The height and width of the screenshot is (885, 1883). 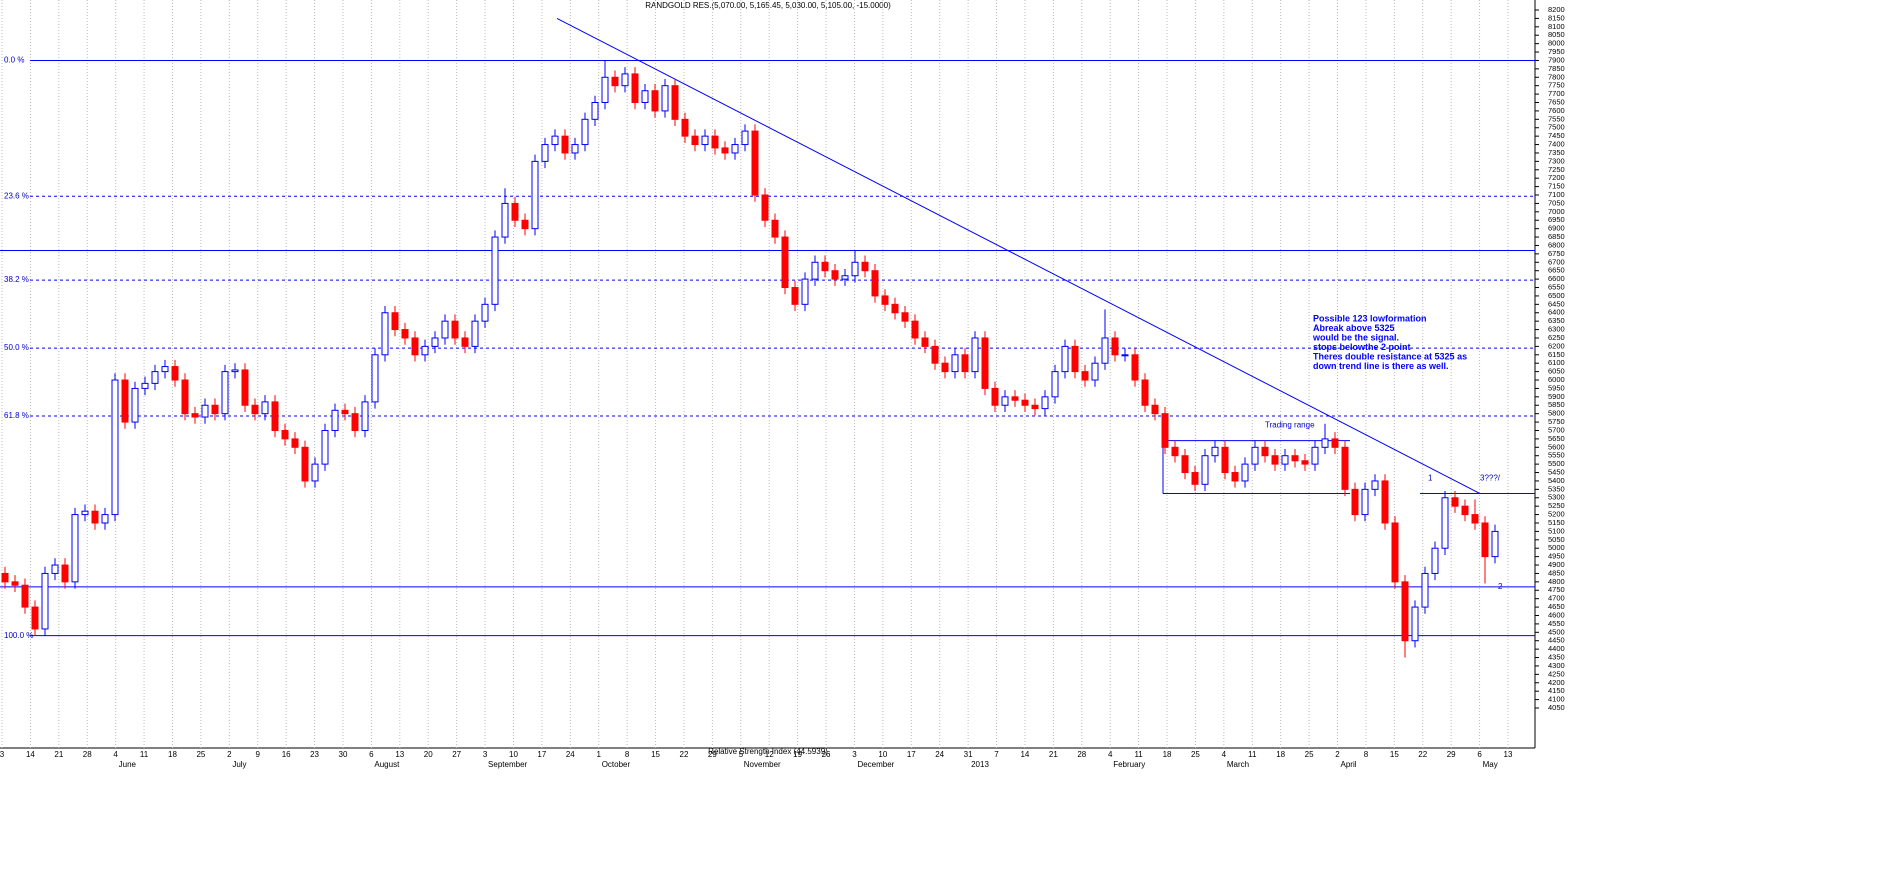 I want to click on y-tick-label: 4550, so click(x=1556, y=623).